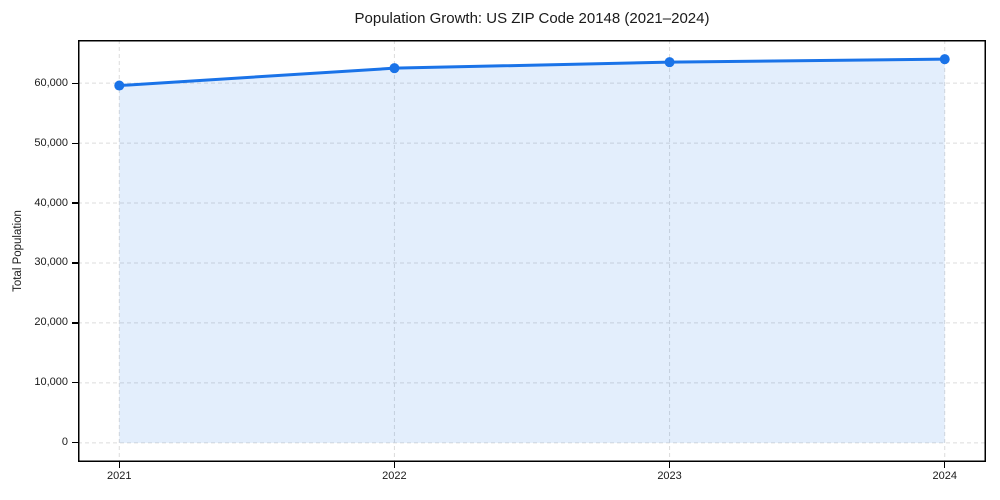 This screenshot has width=1000, height=500. Describe the element at coordinates (532, 72) in the screenshot. I see `data-line` at that location.